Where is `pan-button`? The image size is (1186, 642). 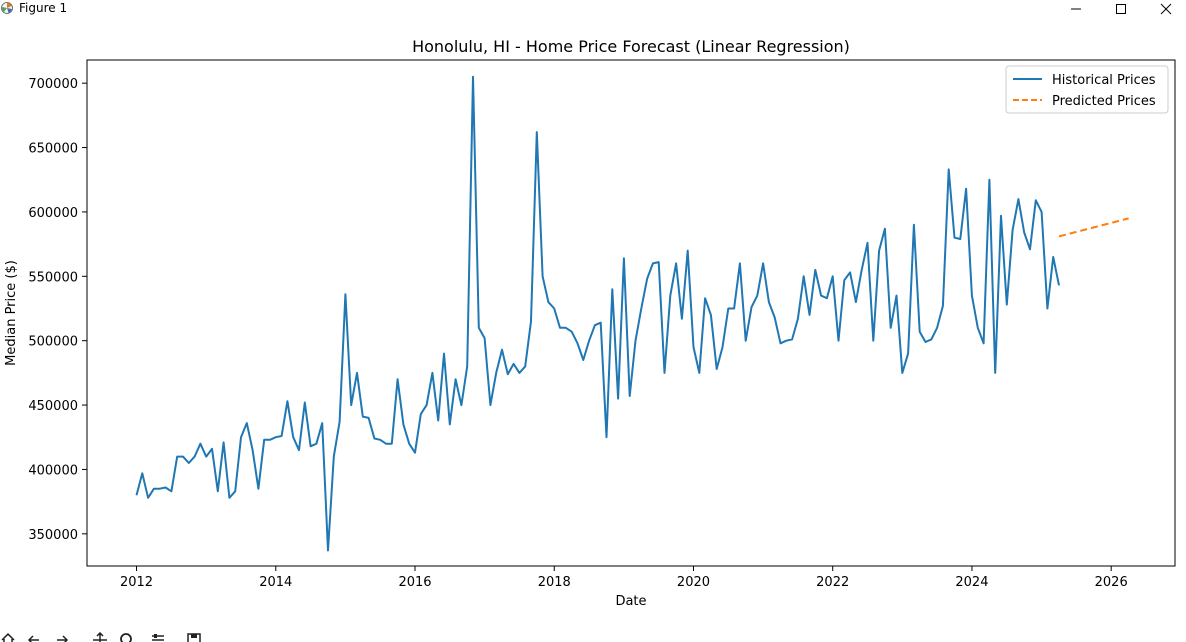
pan-button is located at coordinates (102, 637).